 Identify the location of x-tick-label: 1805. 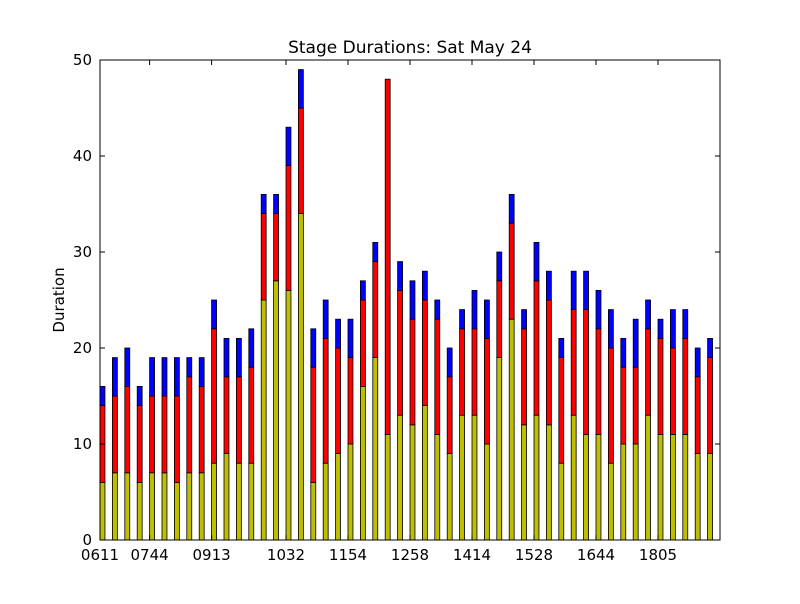
(658, 555).